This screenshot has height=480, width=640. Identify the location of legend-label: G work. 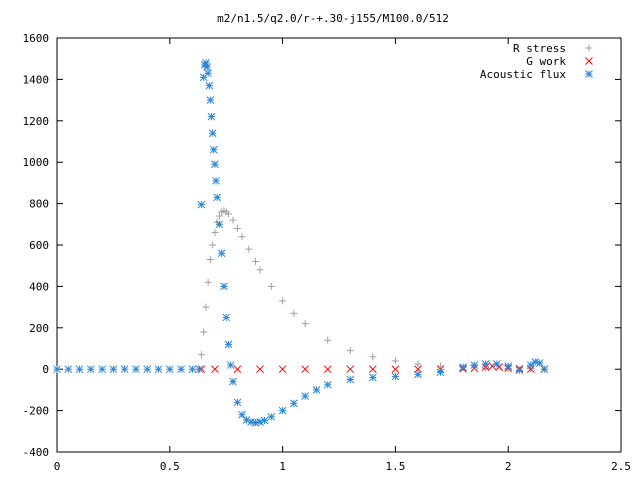
(546, 61).